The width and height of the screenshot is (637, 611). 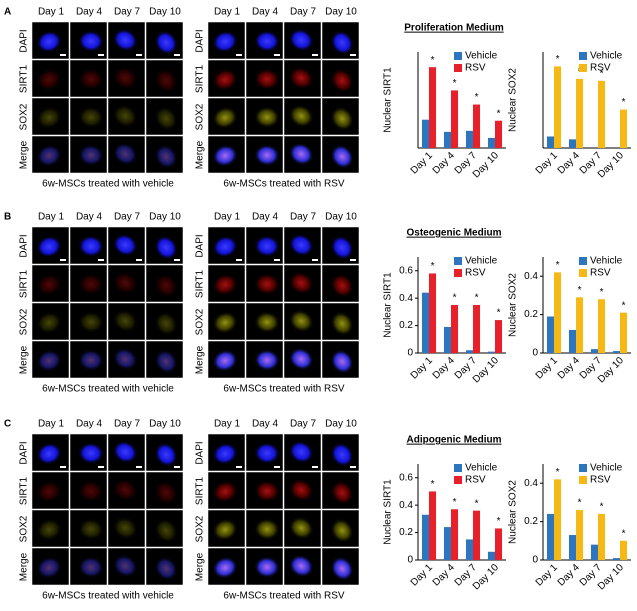 What do you see at coordinates (454, 28) in the screenshot?
I see `medium-title: Proliferation Medium` at bounding box center [454, 28].